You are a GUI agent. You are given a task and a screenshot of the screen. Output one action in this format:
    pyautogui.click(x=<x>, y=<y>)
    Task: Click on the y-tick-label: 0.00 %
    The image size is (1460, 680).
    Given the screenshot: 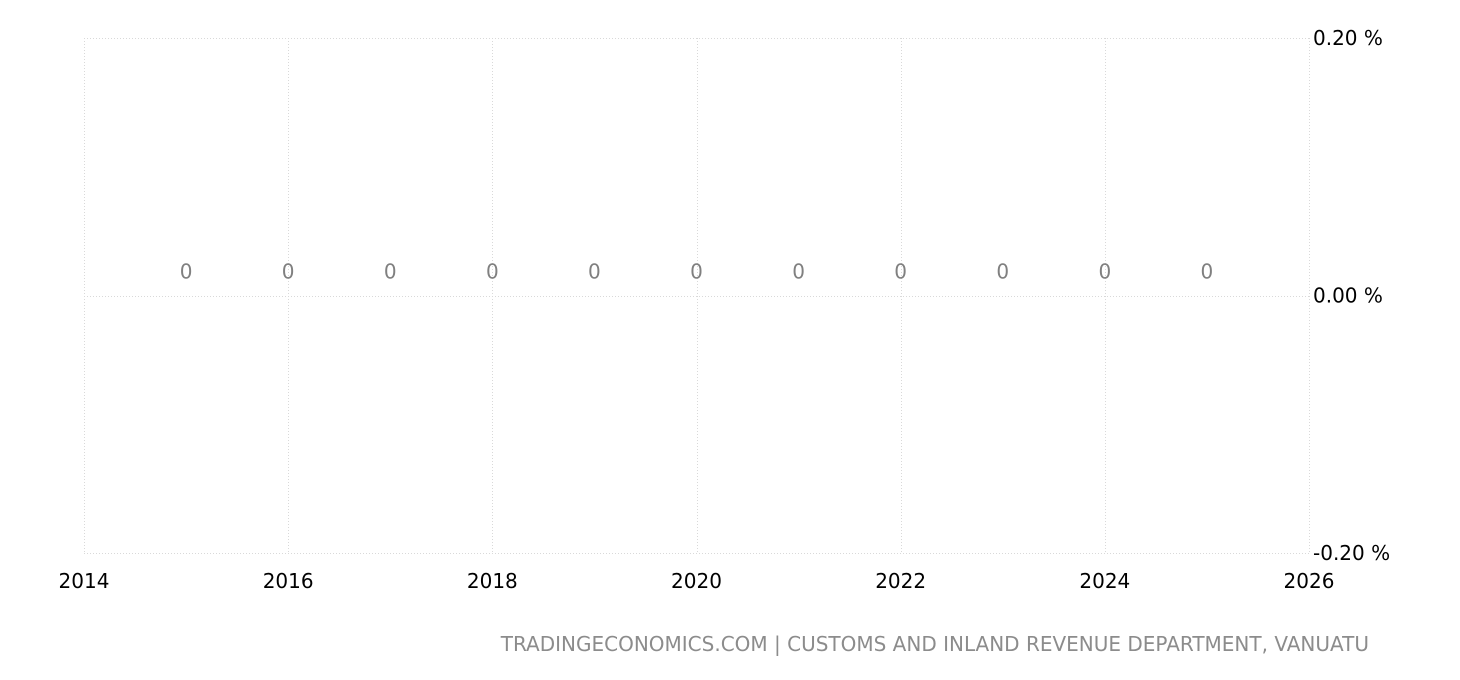 What is the action you would take?
    pyautogui.click(x=1348, y=296)
    